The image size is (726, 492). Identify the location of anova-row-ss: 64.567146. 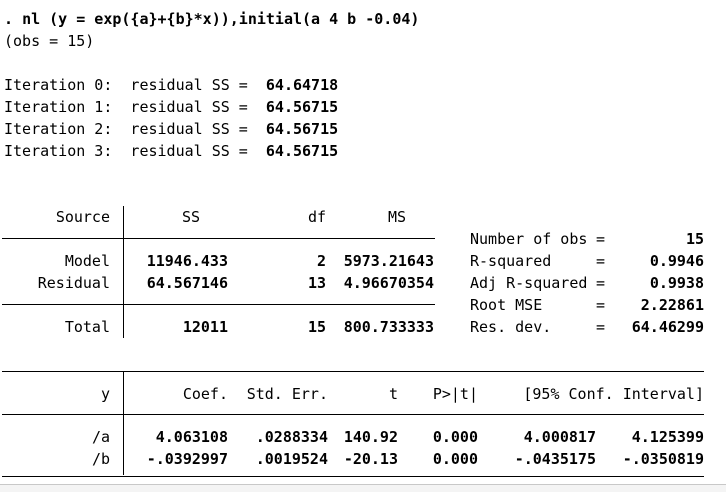
(187, 283).